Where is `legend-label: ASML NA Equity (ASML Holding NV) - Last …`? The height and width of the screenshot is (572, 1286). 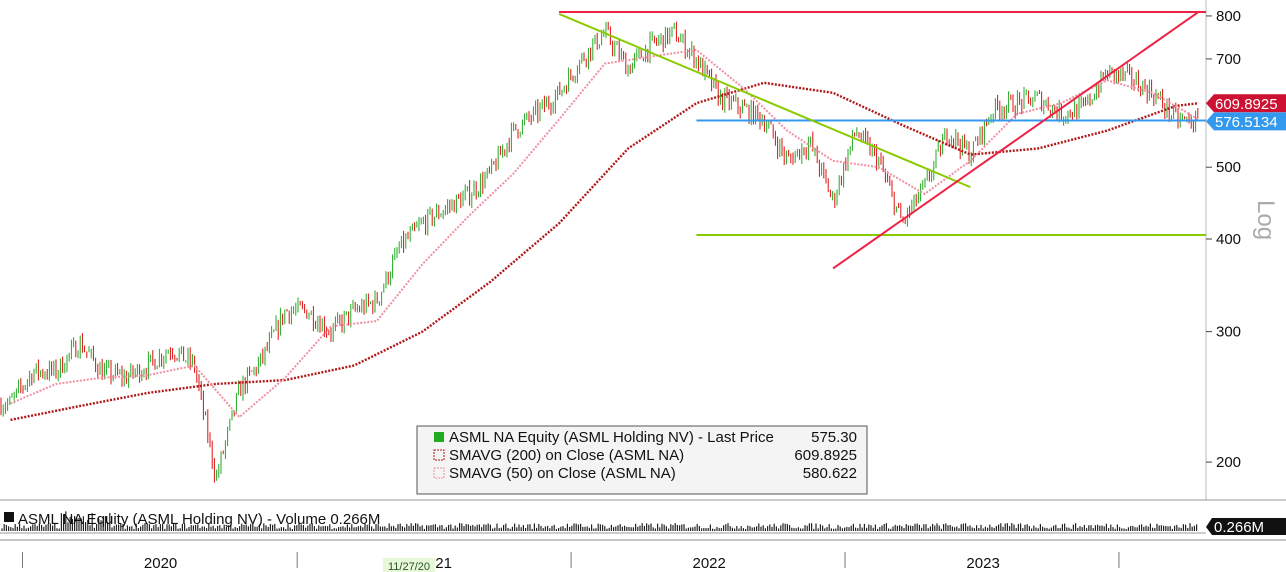
legend-label: ASML NA Equity (ASML Holding NV) - Last … is located at coordinates (611, 437).